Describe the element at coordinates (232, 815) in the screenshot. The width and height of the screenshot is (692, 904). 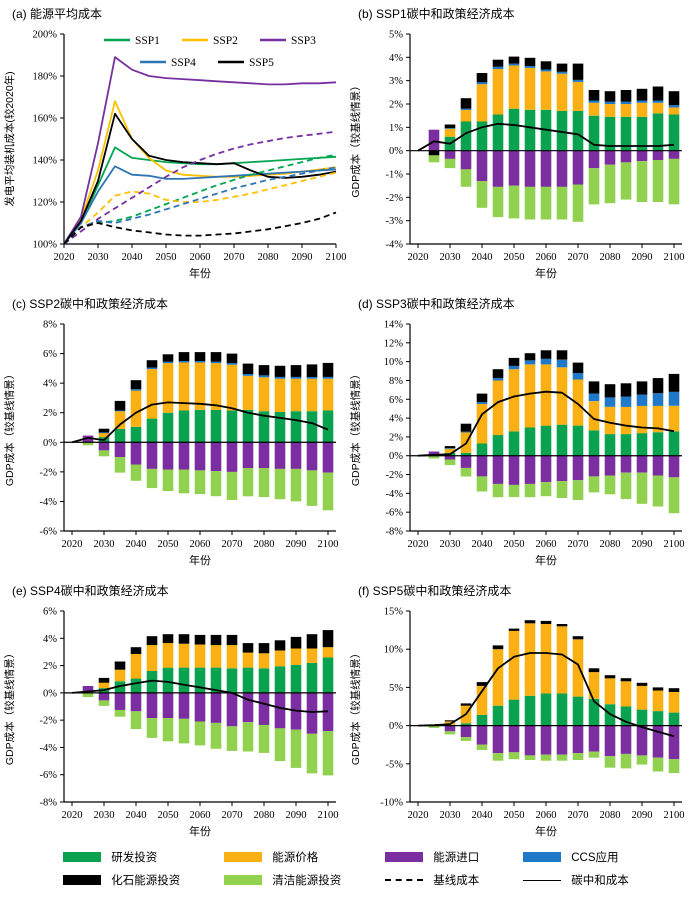
I see `x-tick-label: 2070` at that location.